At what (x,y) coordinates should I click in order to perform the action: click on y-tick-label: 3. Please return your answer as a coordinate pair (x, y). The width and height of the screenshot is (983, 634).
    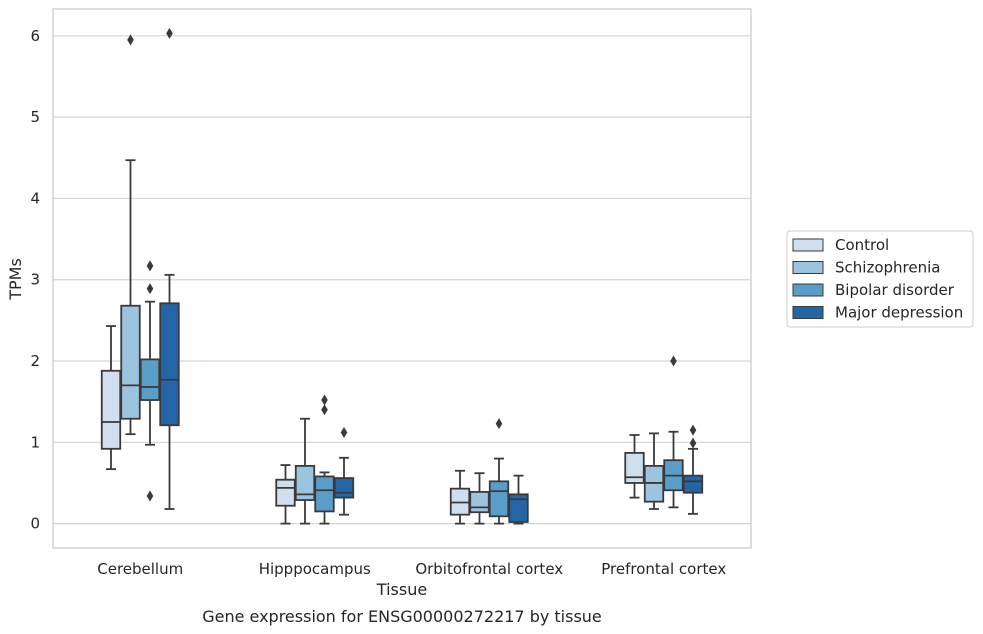
    Looking at the image, I should click on (35, 280).